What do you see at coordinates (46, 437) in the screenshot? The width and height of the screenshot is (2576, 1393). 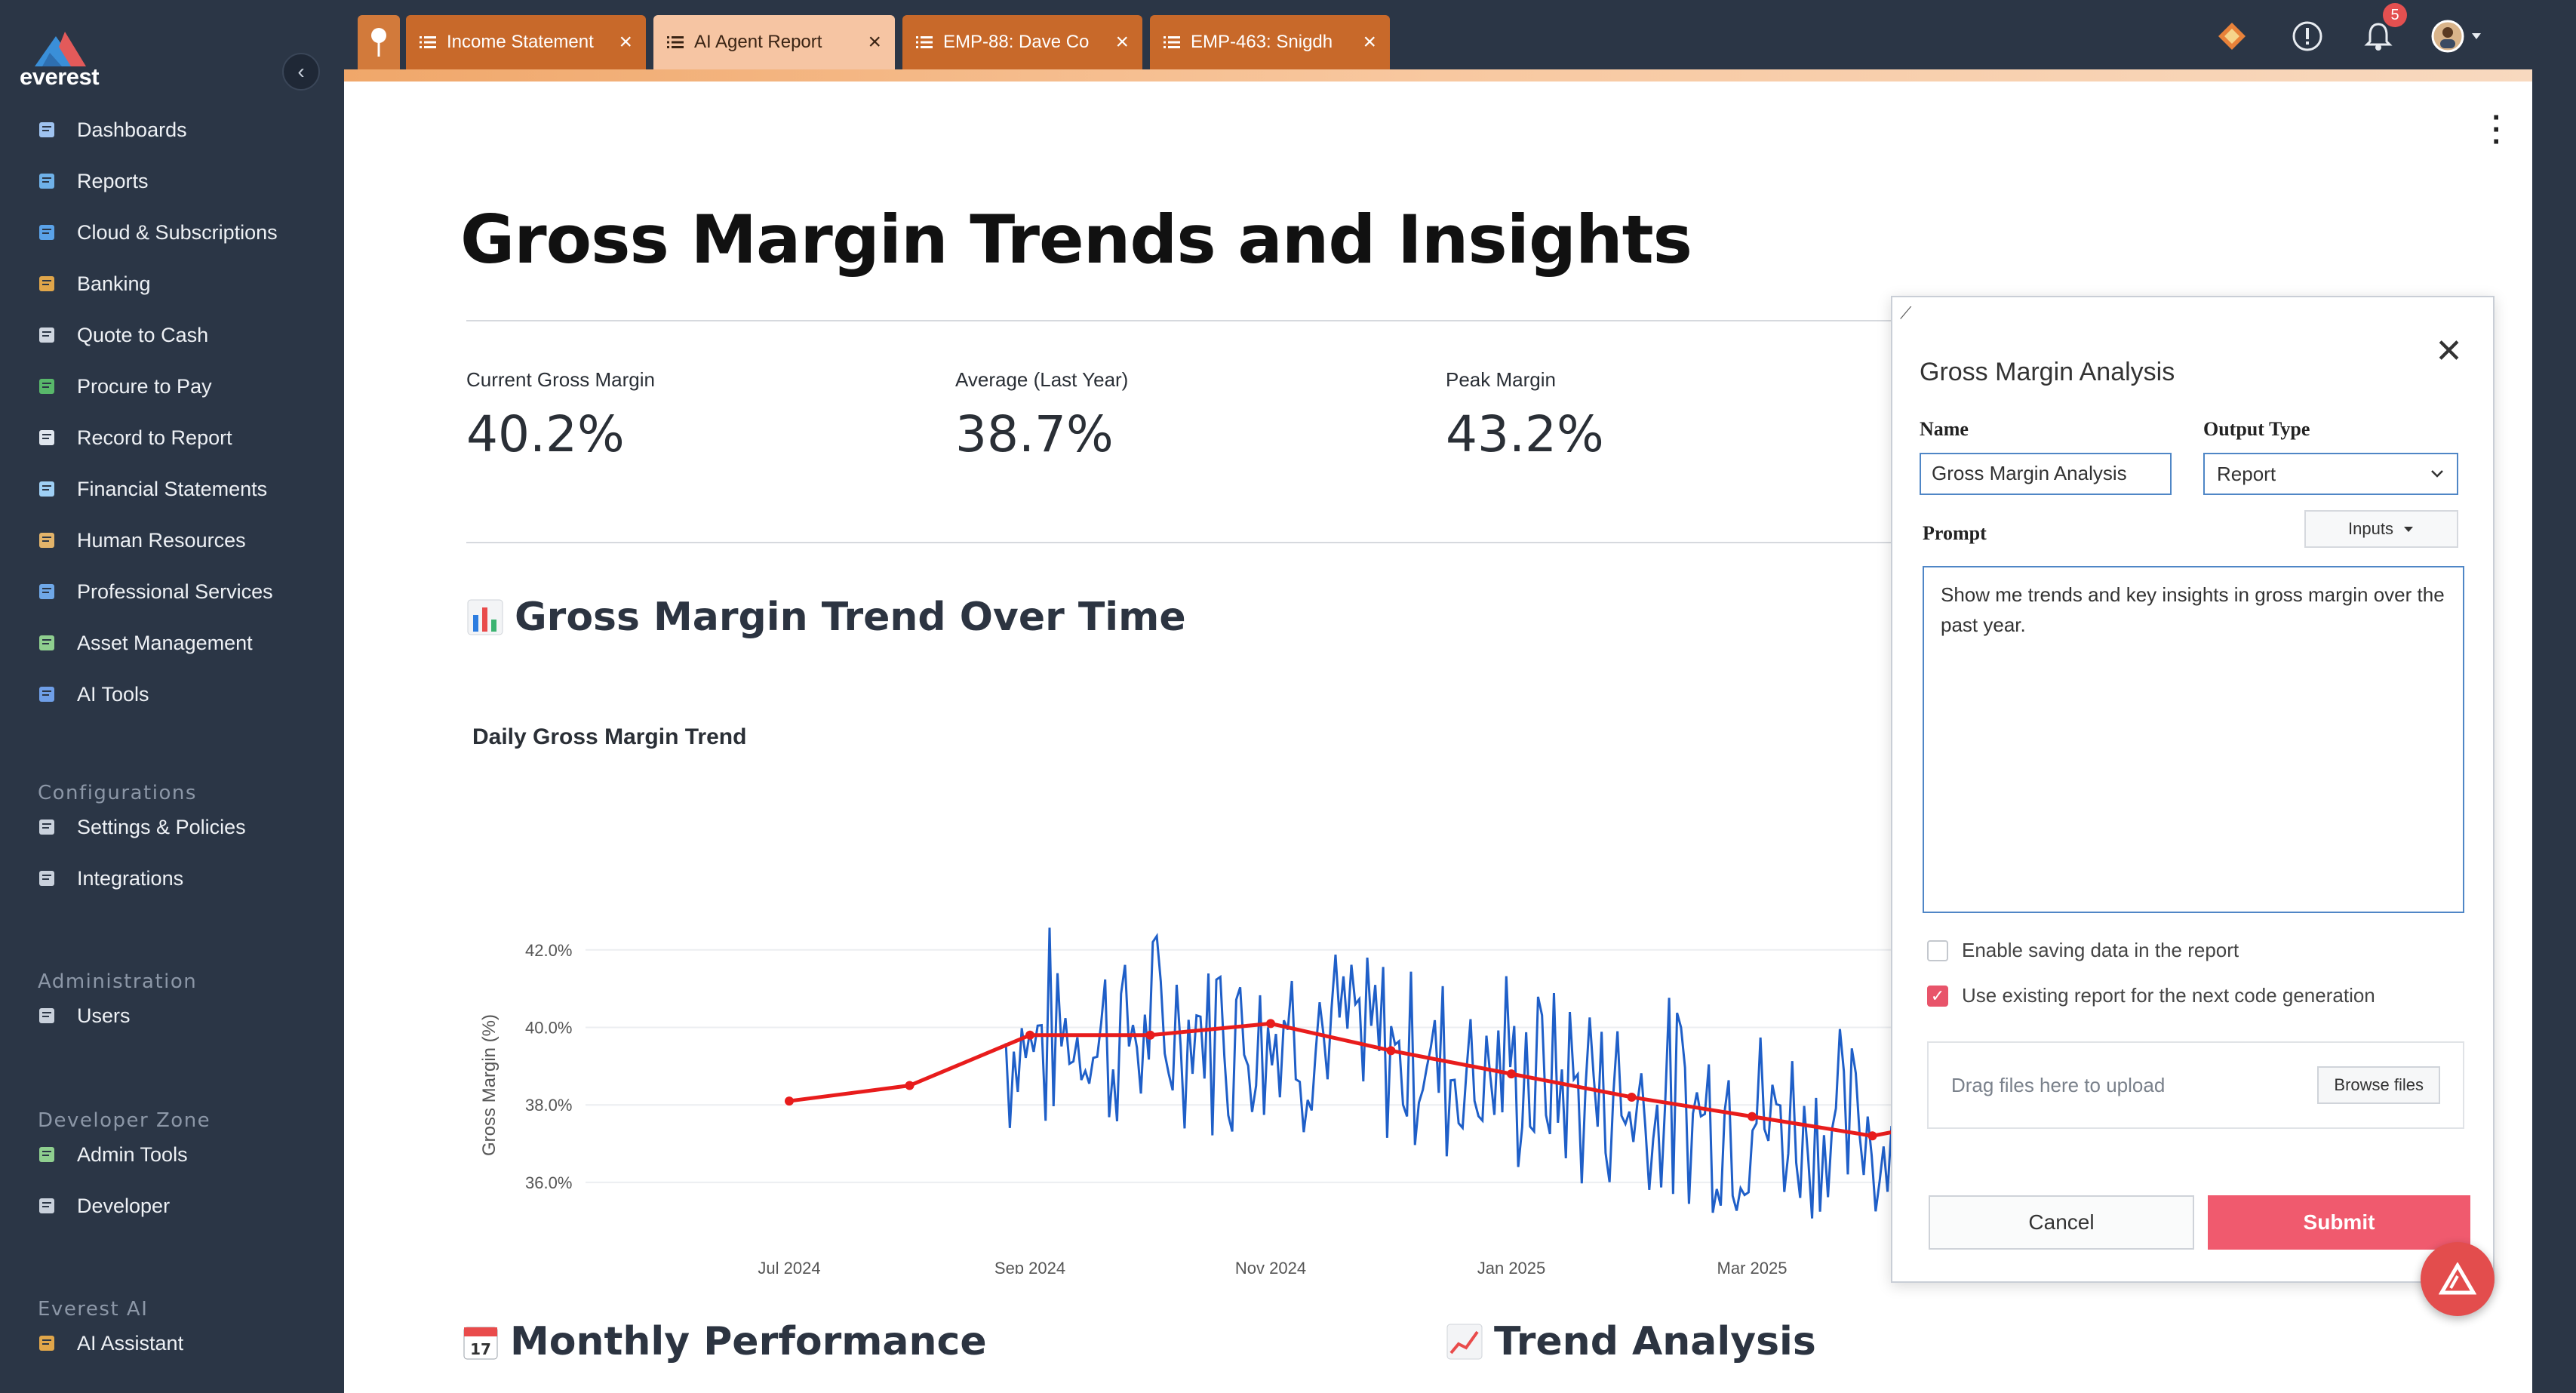 I see `ledger-icon` at bounding box center [46, 437].